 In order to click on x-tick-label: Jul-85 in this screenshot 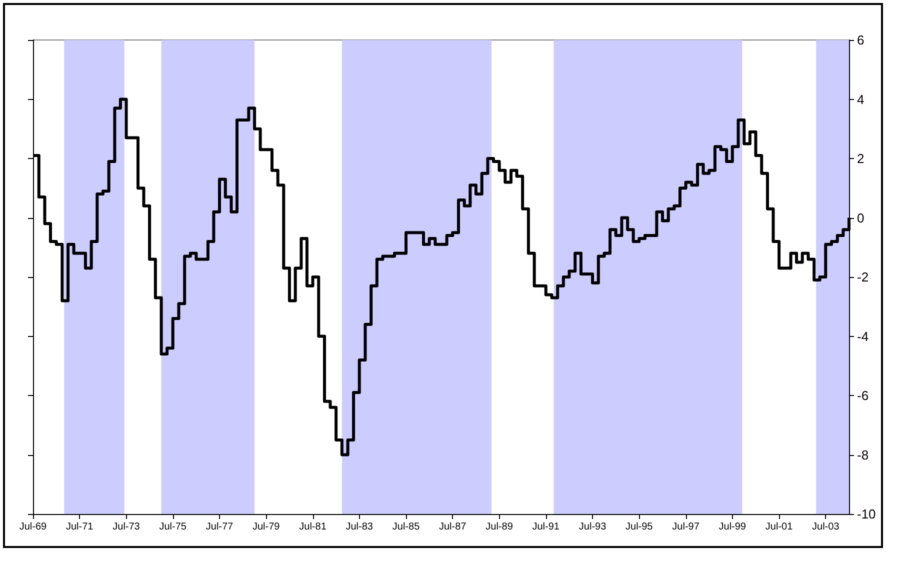, I will do `click(406, 527)`.